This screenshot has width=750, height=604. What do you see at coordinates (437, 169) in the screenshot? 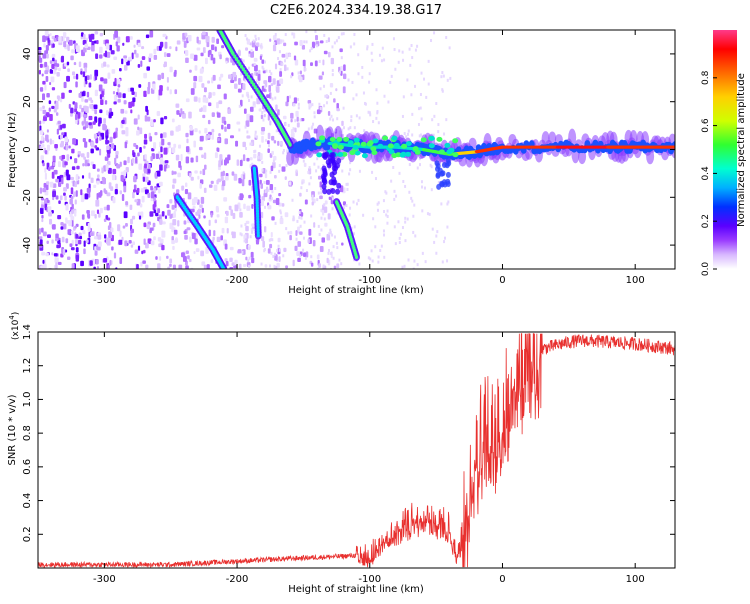
I see `heatmap-smear` at bounding box center [437, 169].